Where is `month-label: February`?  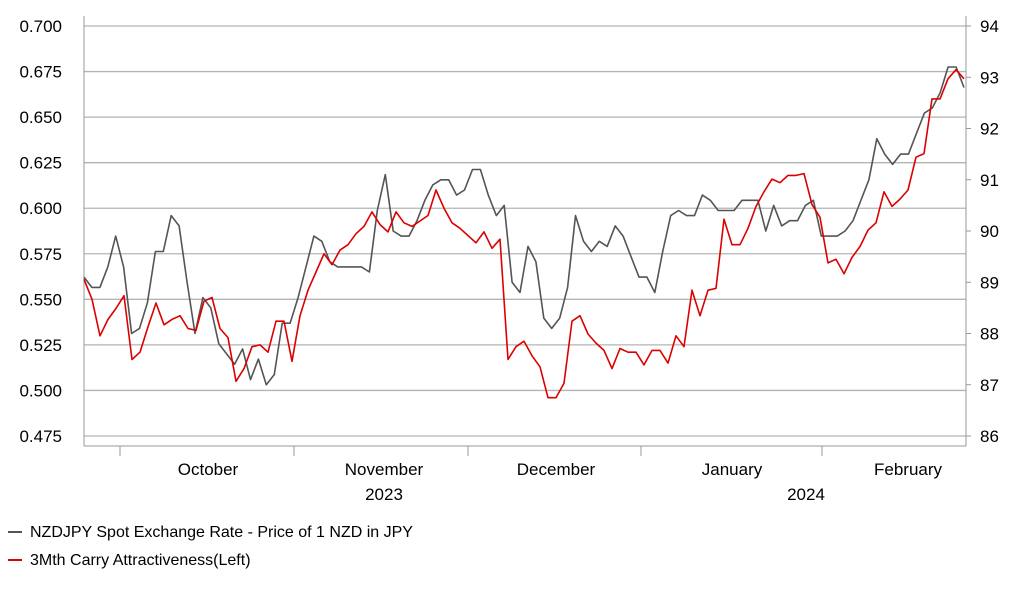
month-label: February is located at coordinates (908, 469).